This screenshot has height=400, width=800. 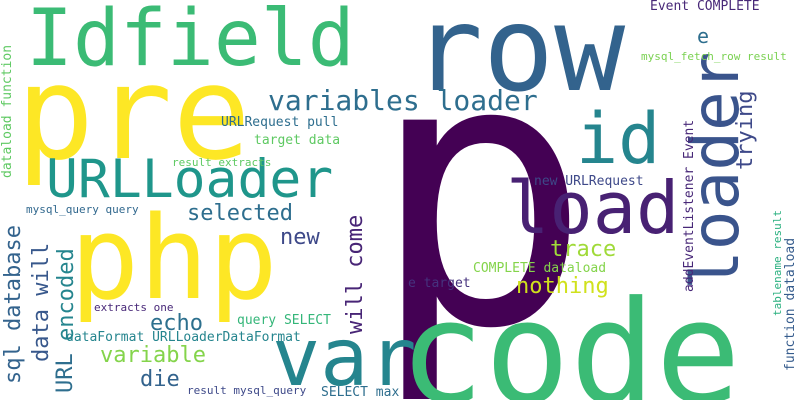 I want to click on word-php: php, so click(x=174, y=259).